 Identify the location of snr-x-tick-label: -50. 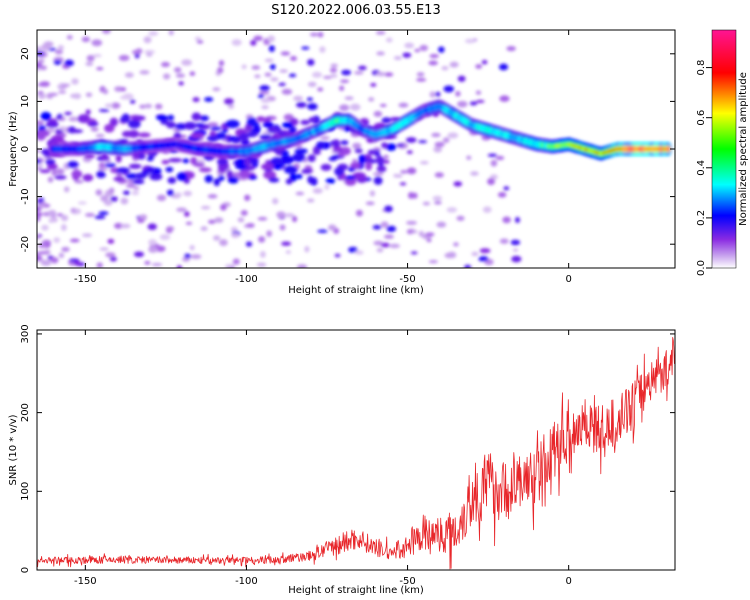
(407, 581).